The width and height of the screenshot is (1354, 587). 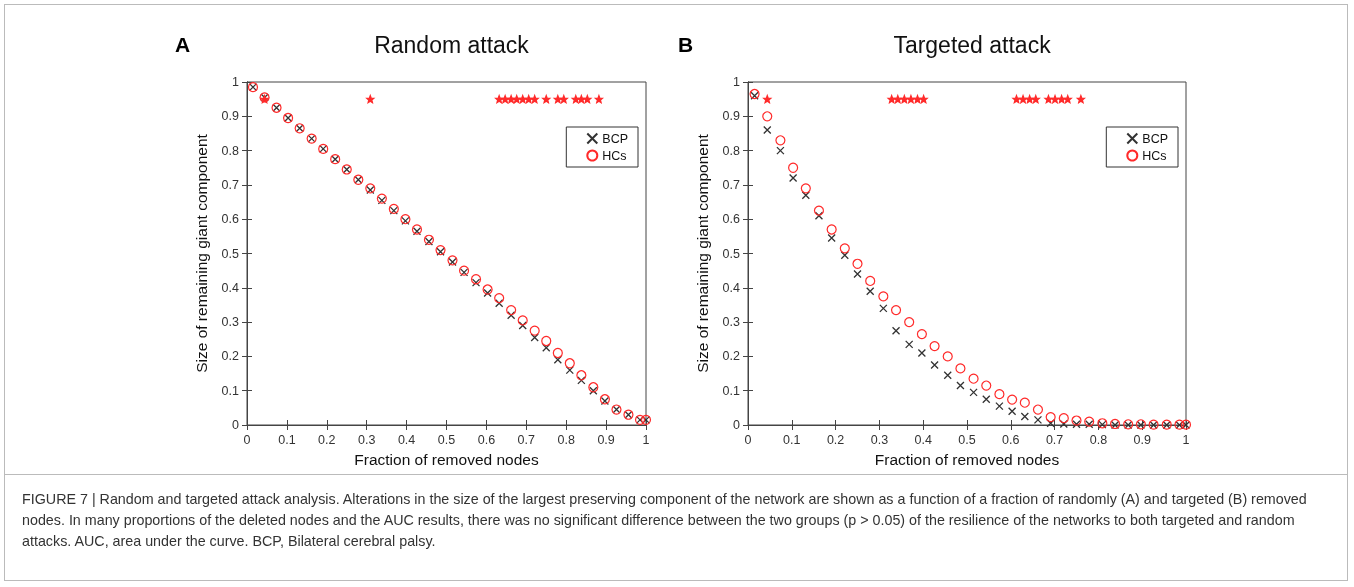 What do you see at coordinates (201, 253) in the screenshot?
I see `y-axis-title: Size of remaining giant component` at bounding box center [201, 253].